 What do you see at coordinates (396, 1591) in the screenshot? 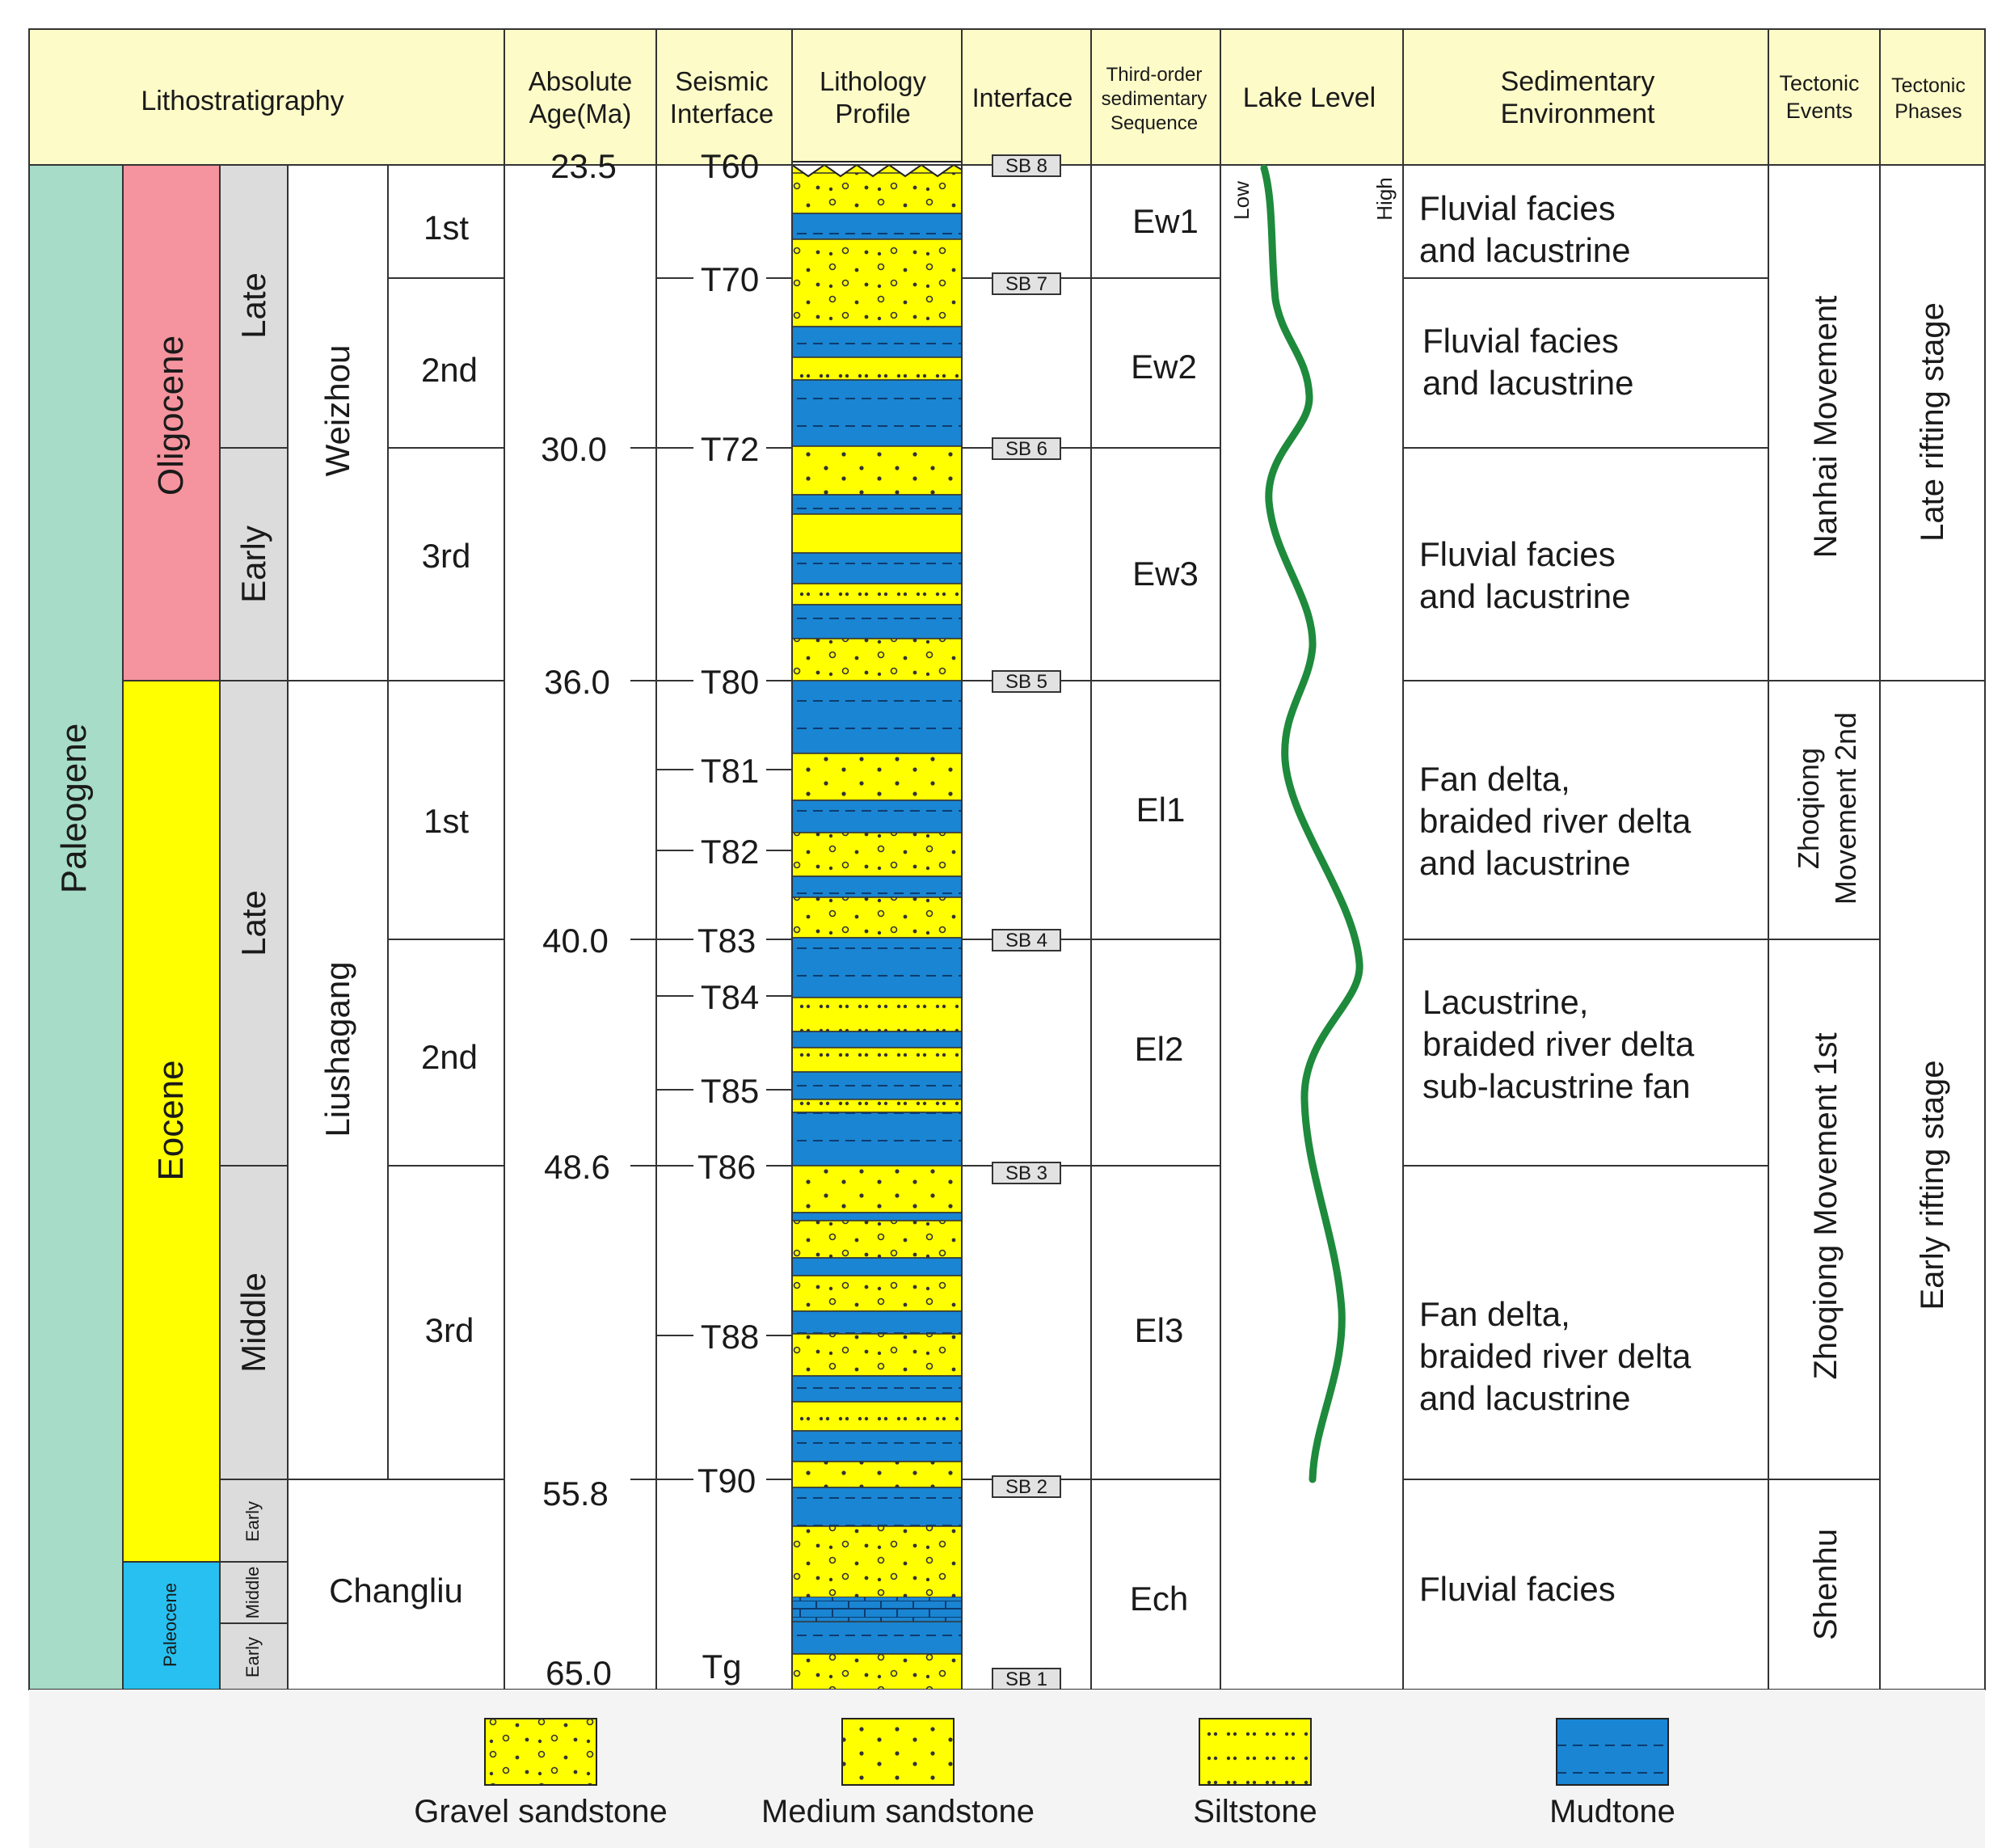
I see `formation-changliu: Changliu` at bounding box center [396, 1591].